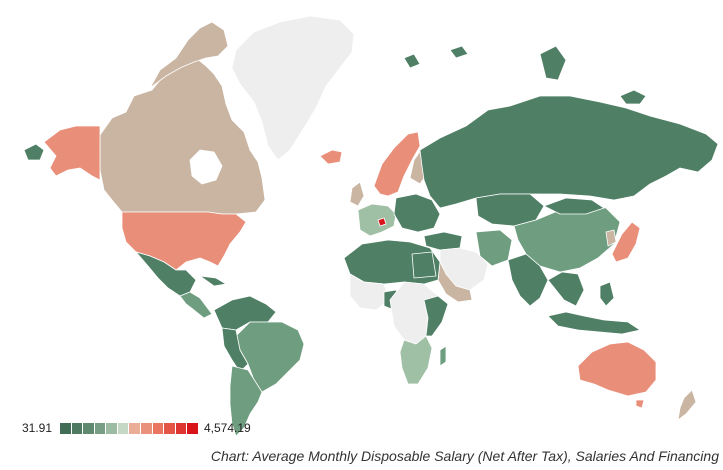  What do you see at coordinates (553, 63) in the screenshot?
I see `region-russia-islands` at bounding box center [553, 63].